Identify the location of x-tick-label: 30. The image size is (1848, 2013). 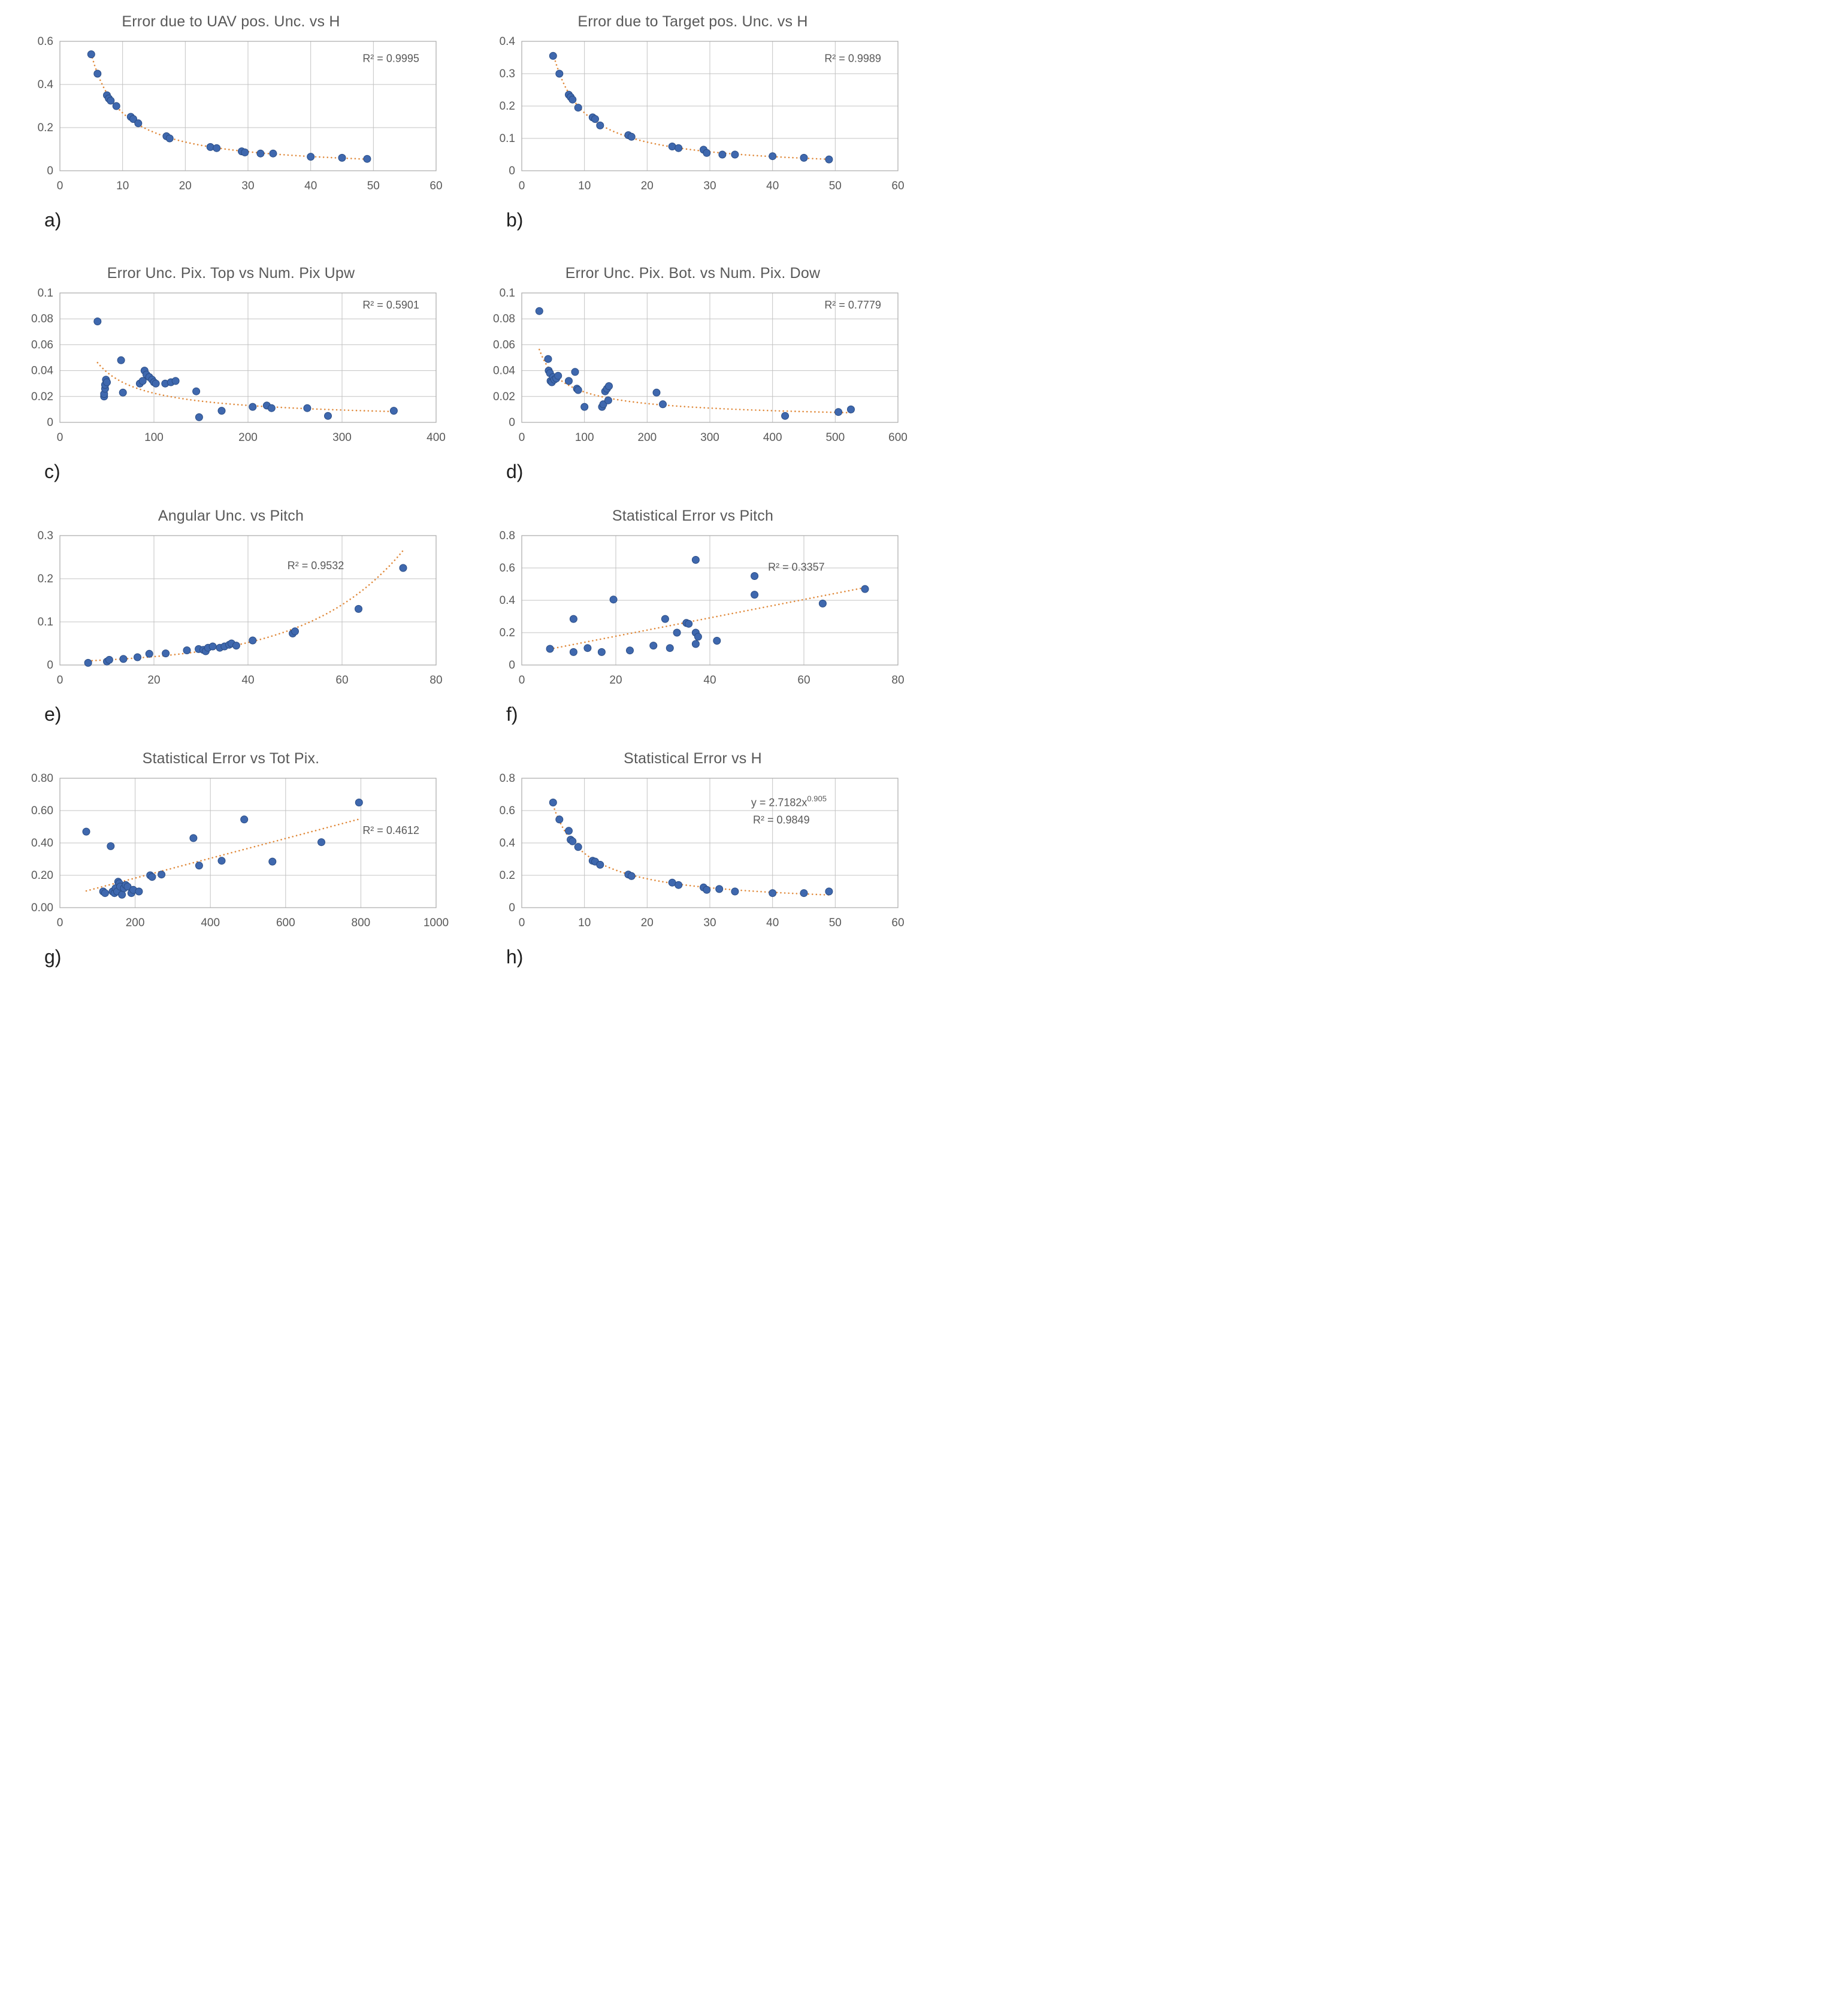
(248, 186).